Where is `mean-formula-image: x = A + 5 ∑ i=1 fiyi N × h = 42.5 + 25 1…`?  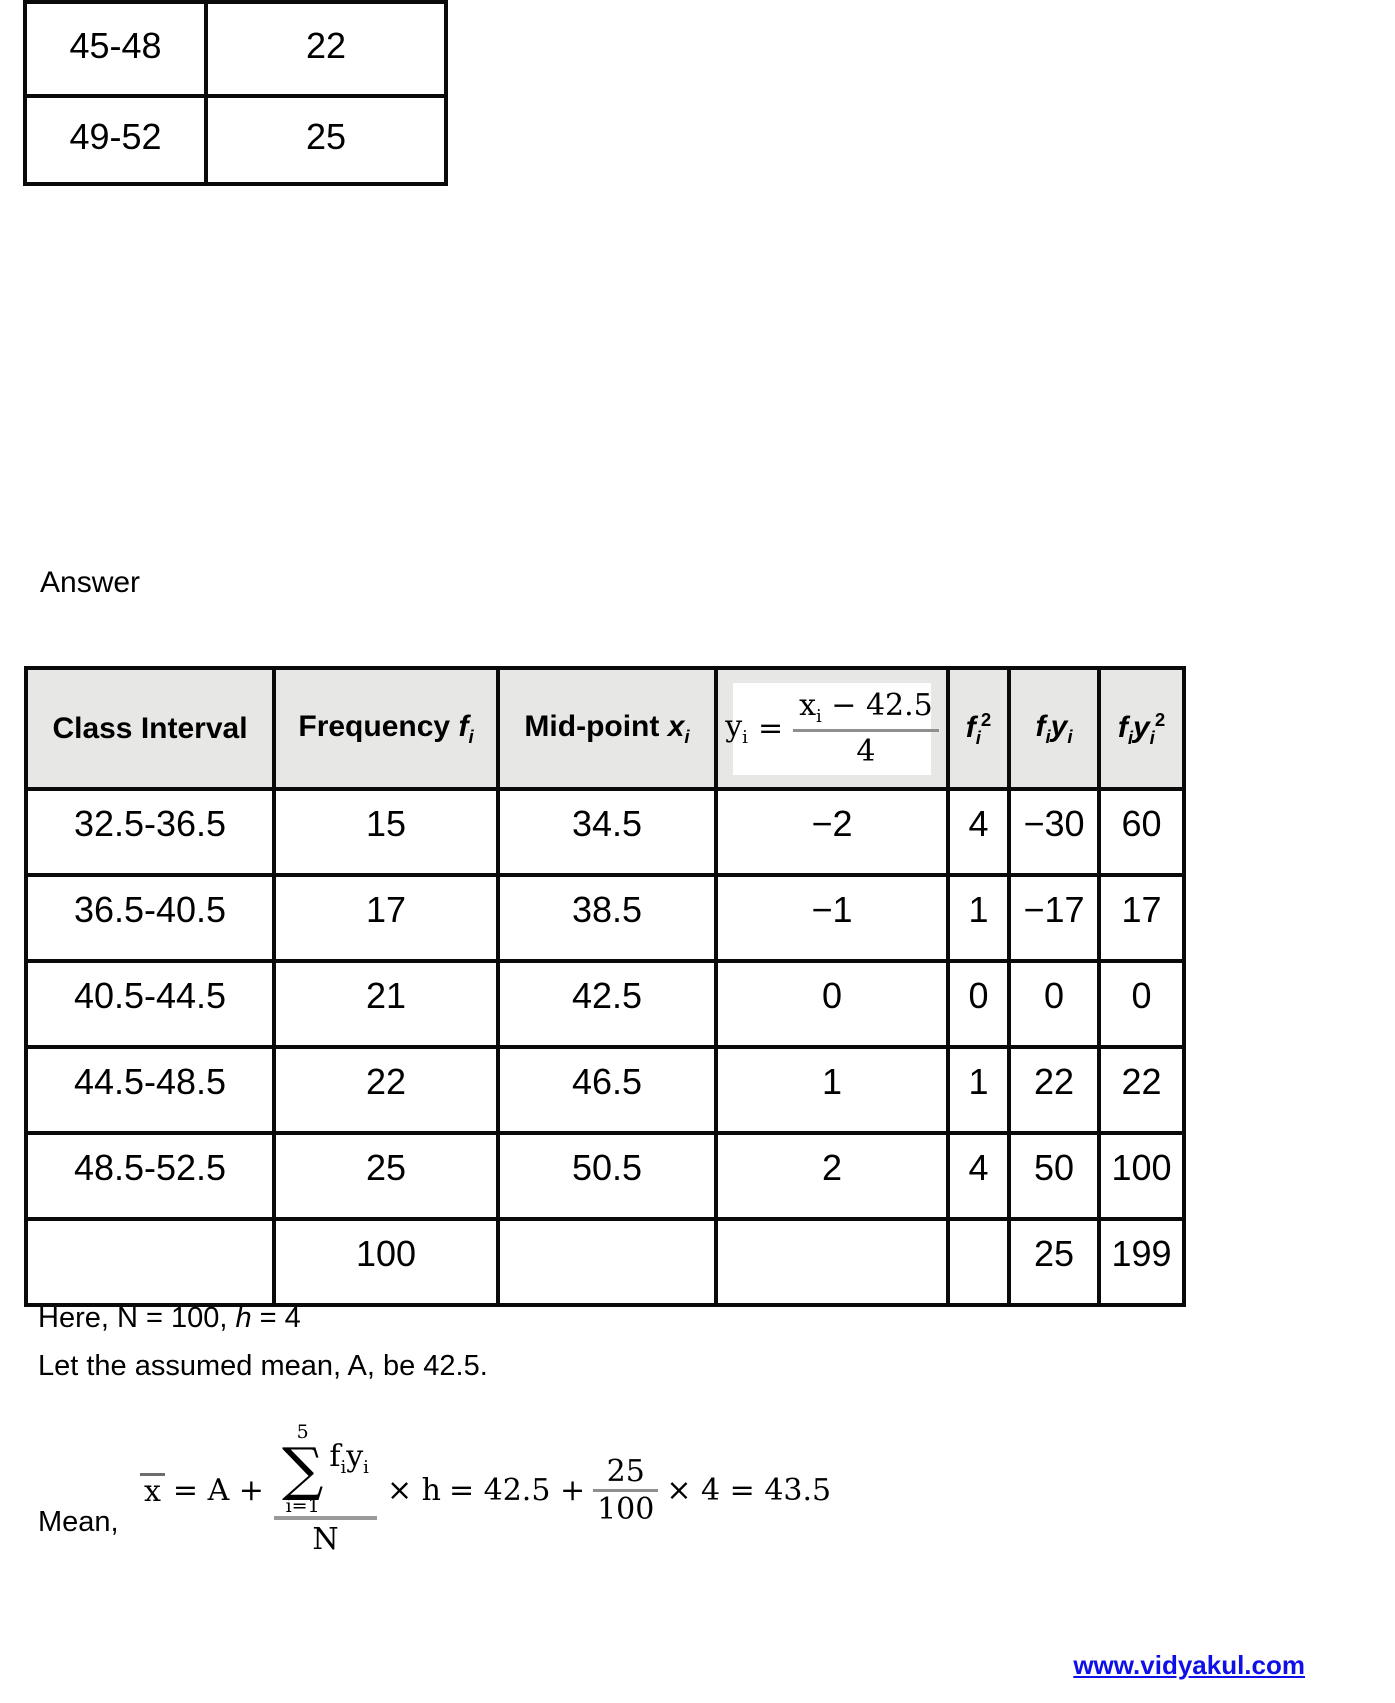 mean-formula-image: x = A + 5 ∑ i=1 fiyi N × h = 42.5 + 25 1… is located at coordinates (485, 1490).